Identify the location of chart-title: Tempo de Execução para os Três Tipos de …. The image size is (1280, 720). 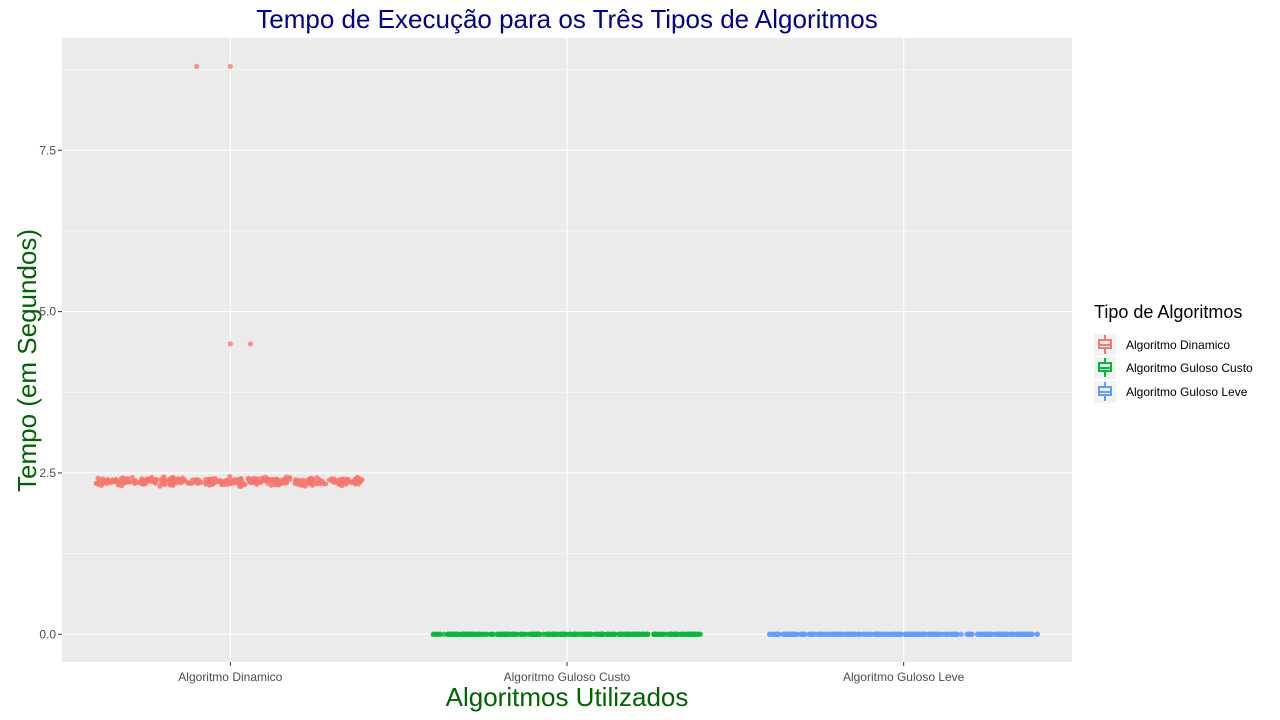
(567, 19).